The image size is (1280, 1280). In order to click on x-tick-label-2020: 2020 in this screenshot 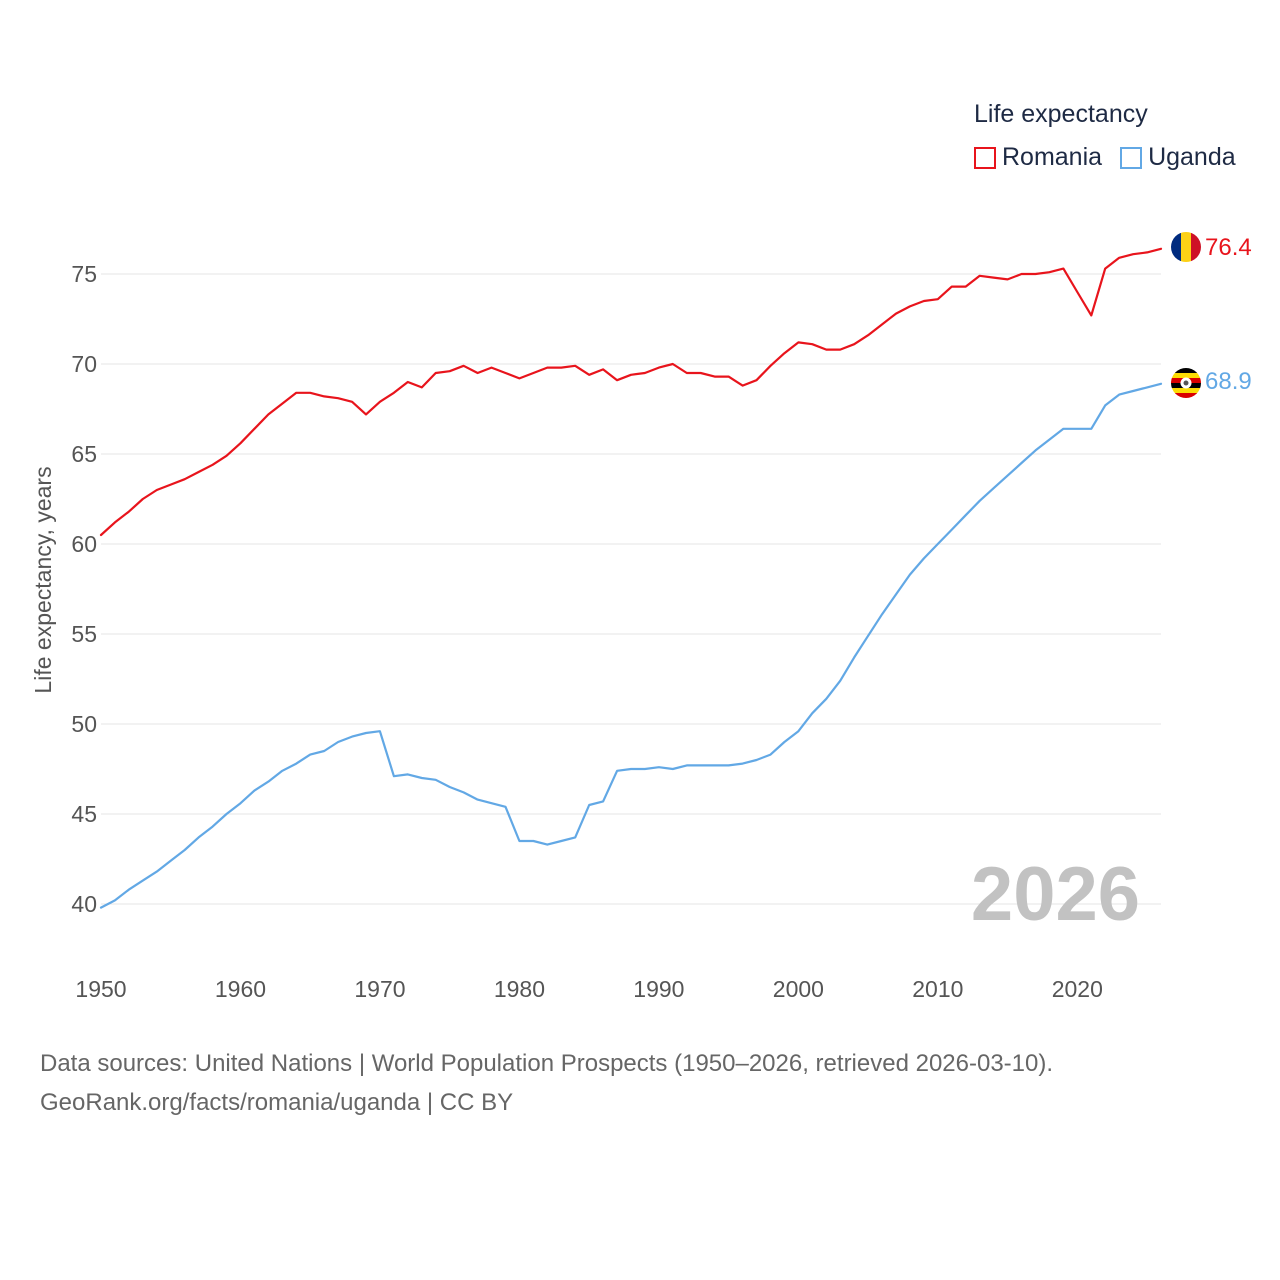, I will do `click(1077, 989)`.